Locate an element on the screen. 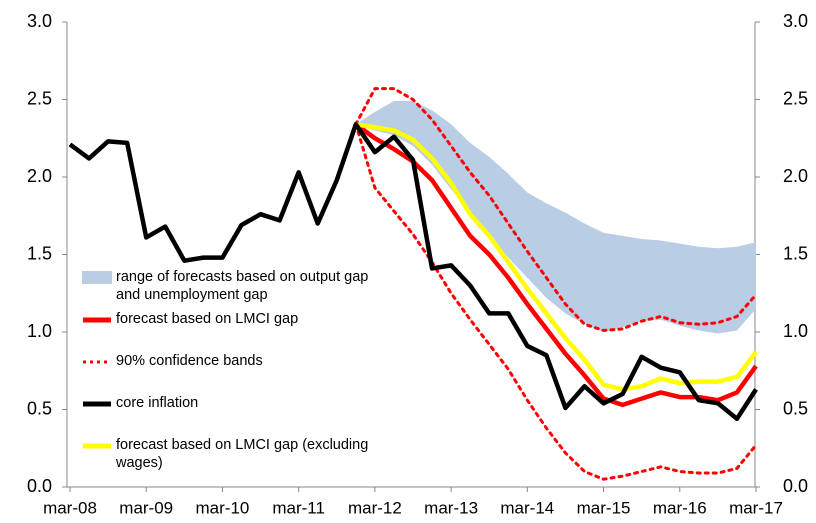 The width and height of the screenshot is (816, 523). y2-tick-label: 1.5 is located at coordinates (795, 253).